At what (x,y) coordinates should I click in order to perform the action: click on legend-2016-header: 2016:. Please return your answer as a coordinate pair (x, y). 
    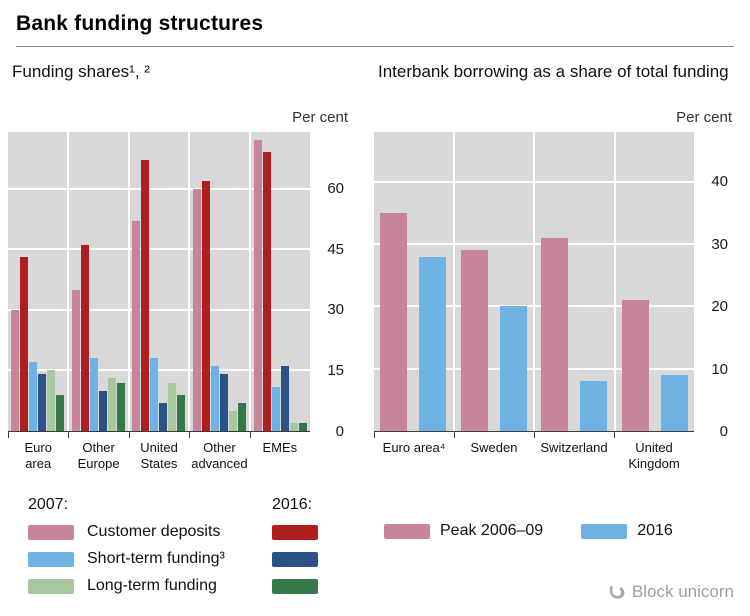
    Looking at the image, I should click on (292, 504).